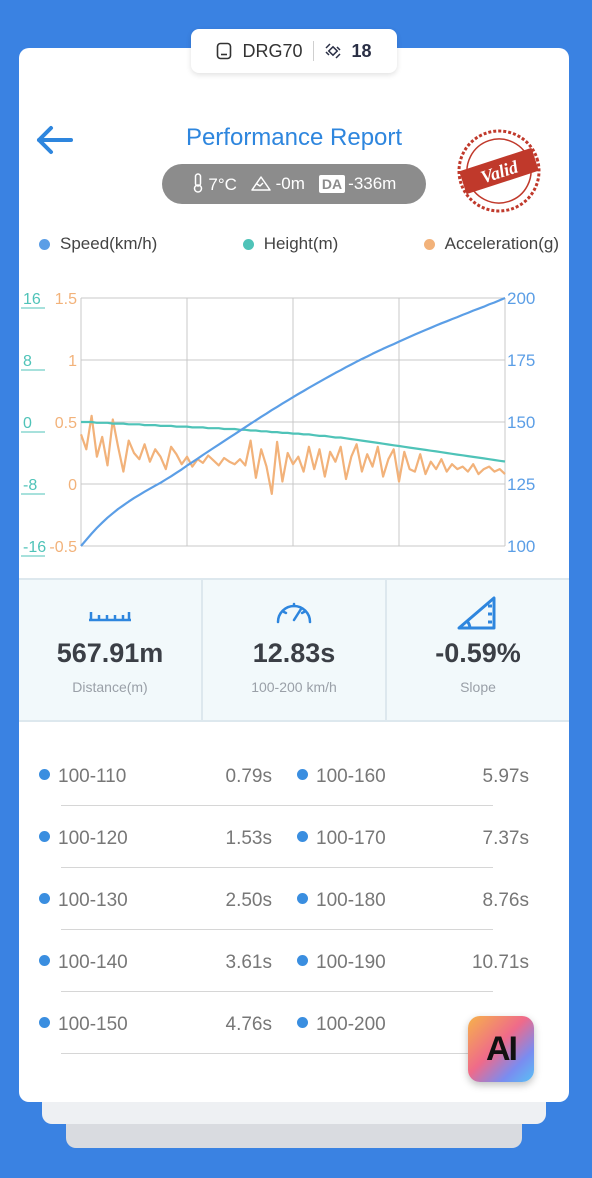 The width and height of the screenshot is (592, 1178). I want to click on split-left-time: 4.76s, so click(248, 1024).